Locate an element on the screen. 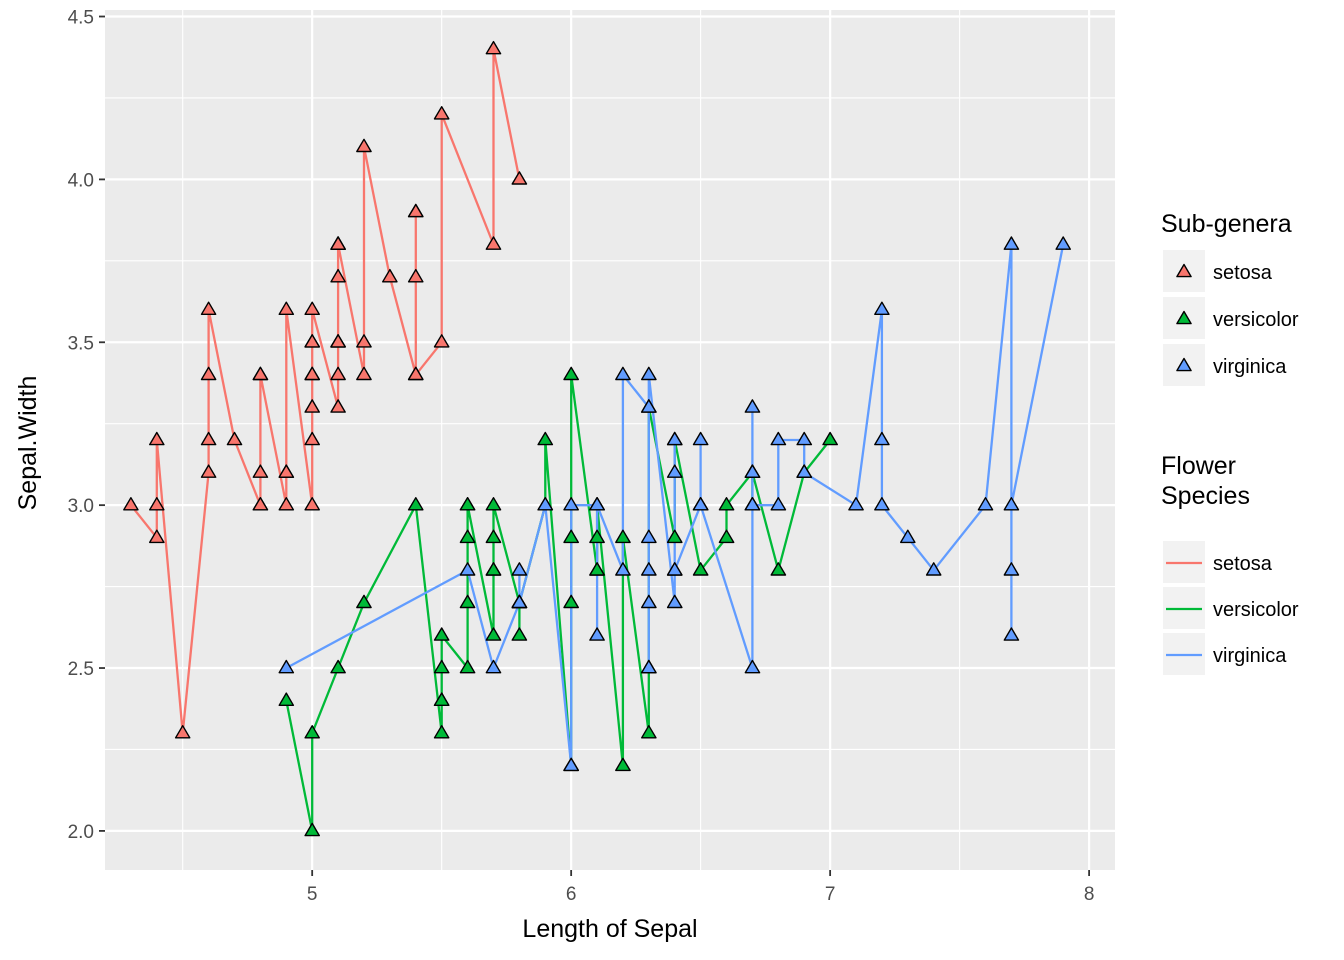  y-tick-label: 2.0 is located at coordinates (81, 832).